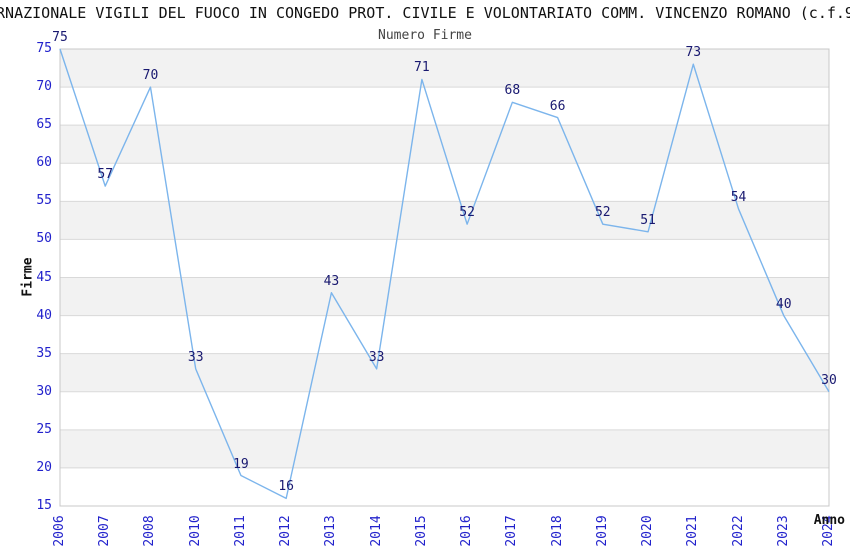  I want to click on y-tick-label: 70, so click(44, 87).